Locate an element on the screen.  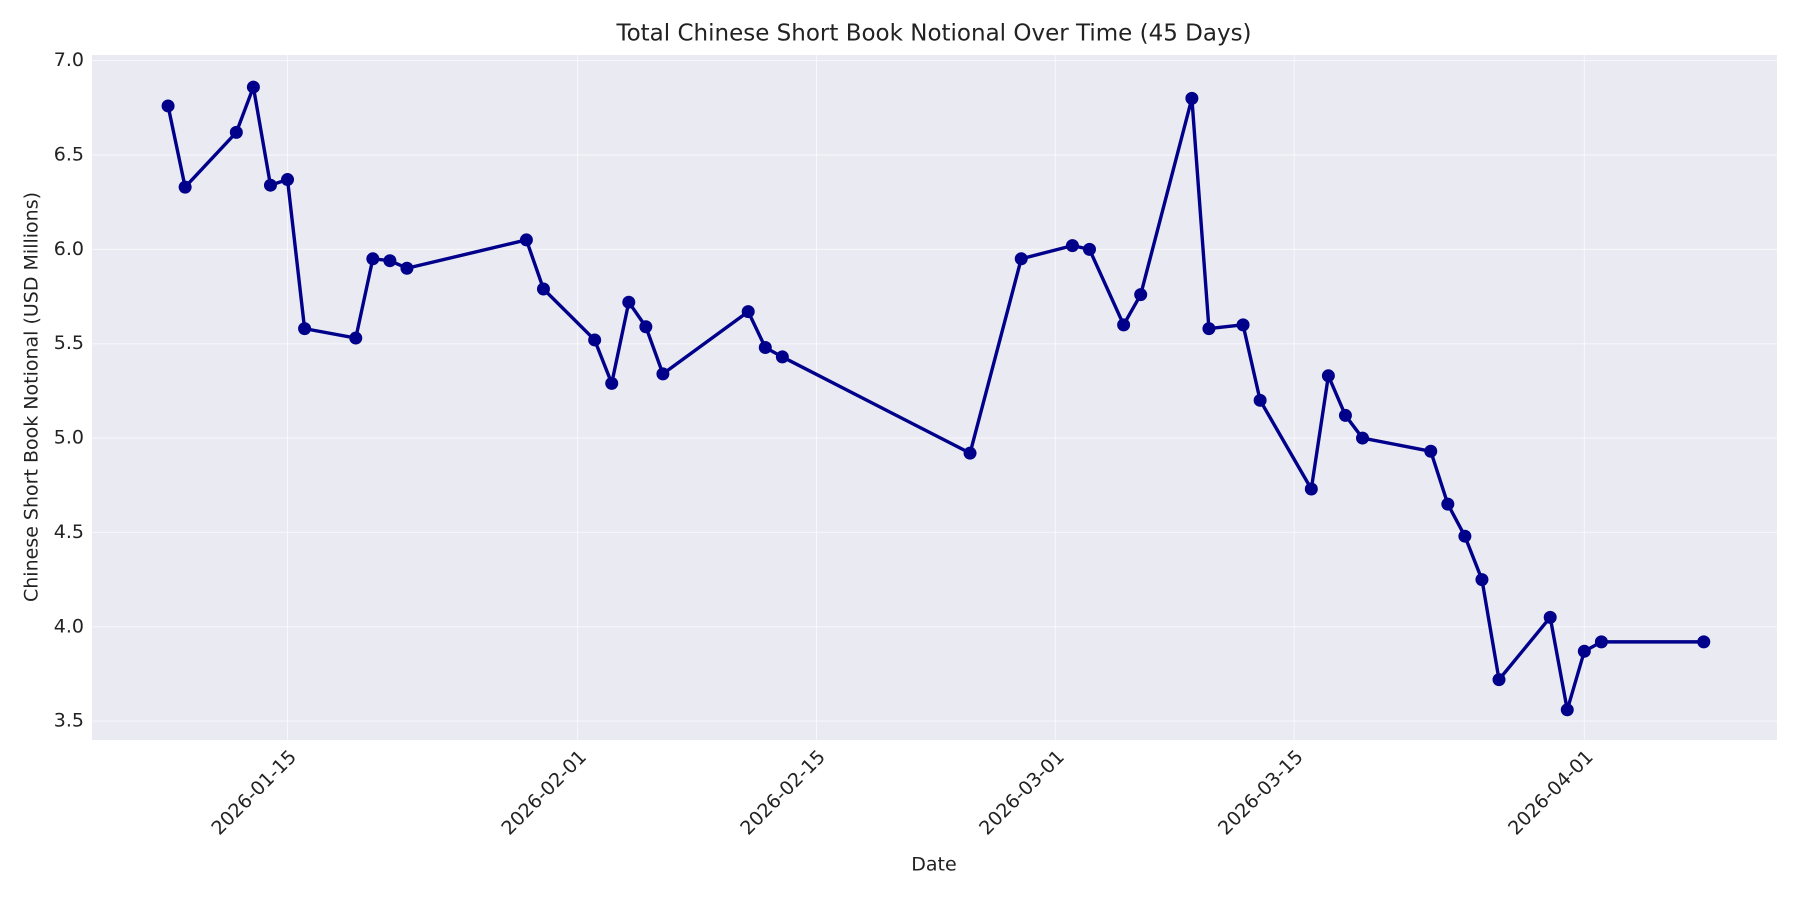
x-tick-label: 2026-03-01 is located at coordinates (1022, 793).